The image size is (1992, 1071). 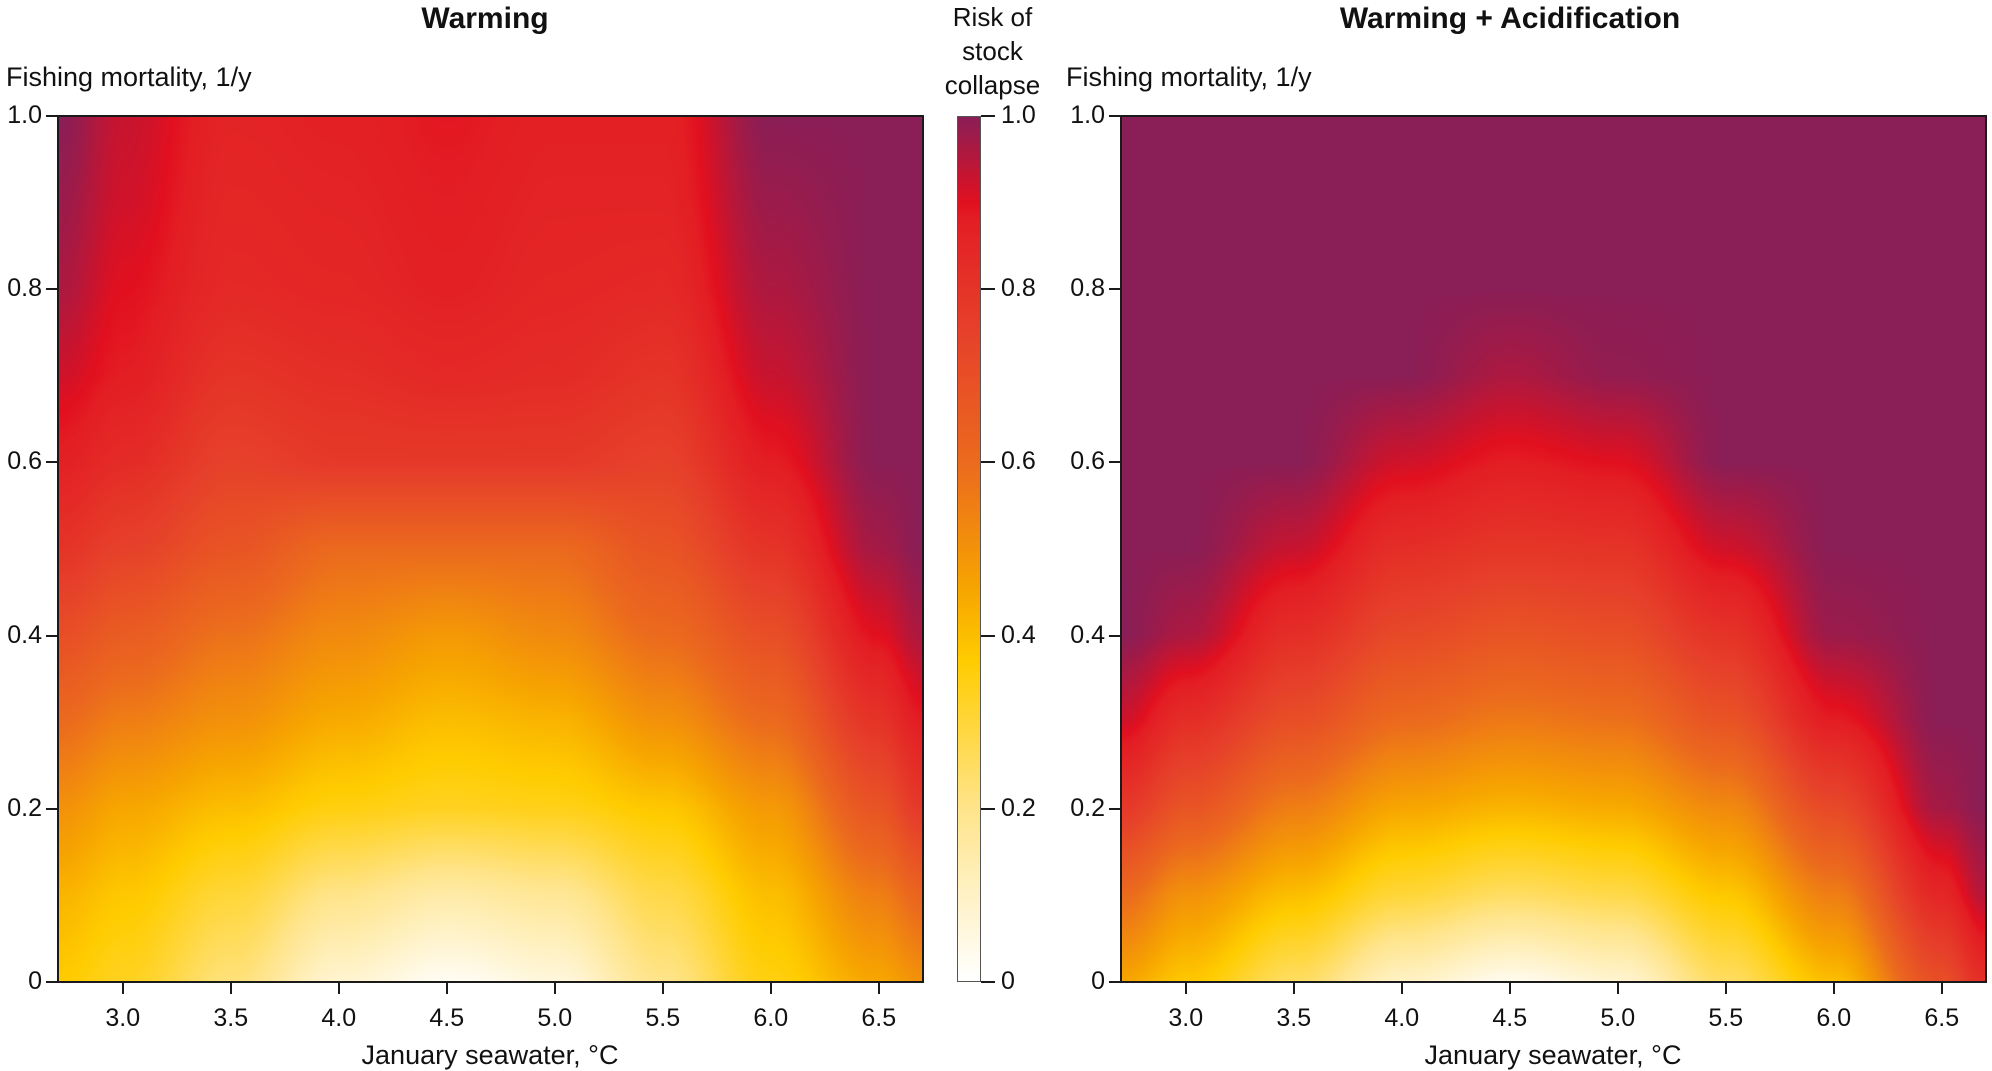 What do you see at coordinates (992, 85) in the screenshot?
I see `colorbar-title-line: collapse` at bounding box center [992, 85].